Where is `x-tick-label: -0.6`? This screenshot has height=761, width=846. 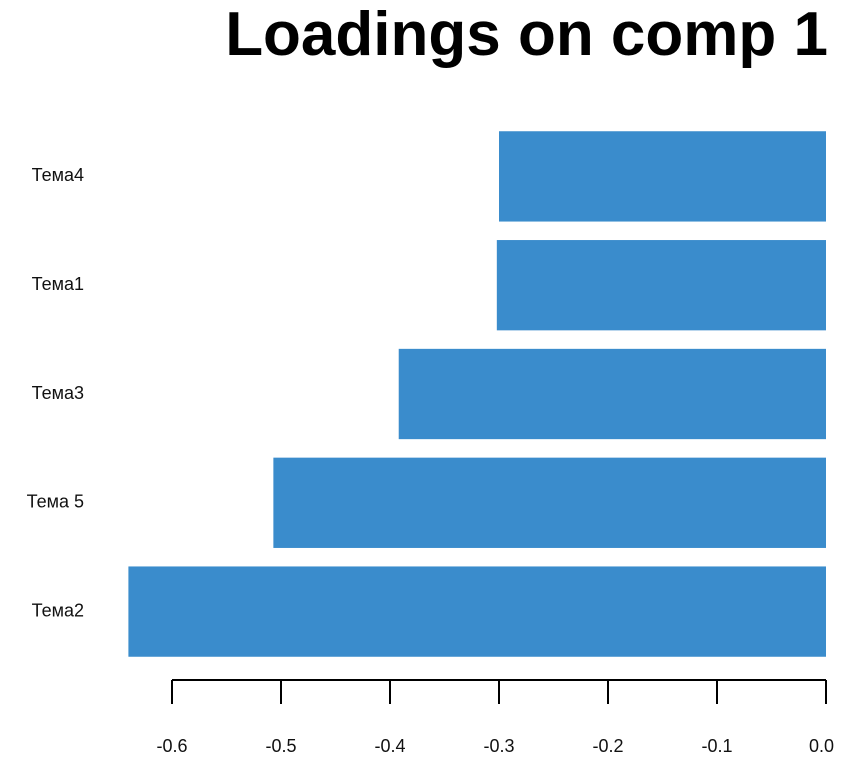 x-tick-label: -0.6 is located at coordinates (171, 746).